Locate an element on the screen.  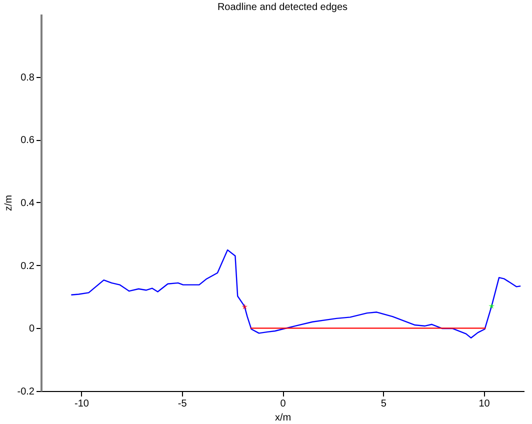
x-tick-label: -5 is located at coordinates (183, 404).